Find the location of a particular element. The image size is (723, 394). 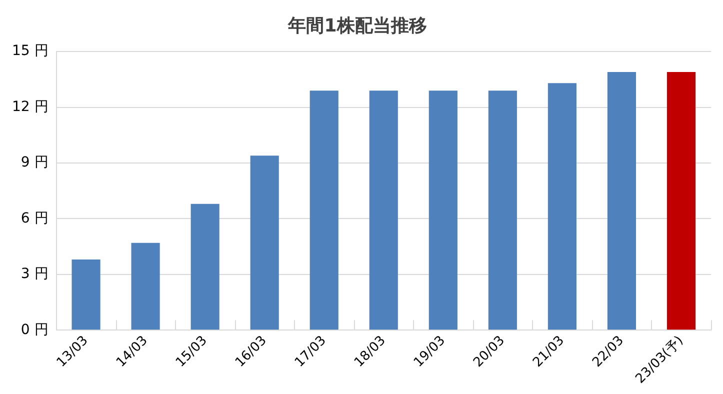

y-tick-label: 6 円 is located at coordinates (34, 218).